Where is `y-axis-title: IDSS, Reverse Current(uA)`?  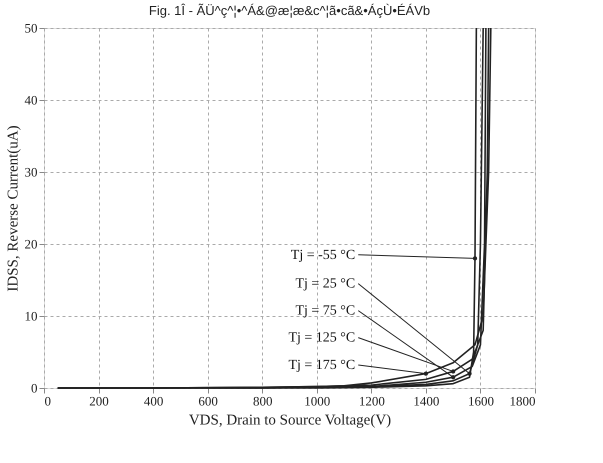
y-axis-title: IDSS, Reverse Current(uA) is located at coordinates (14, 208).